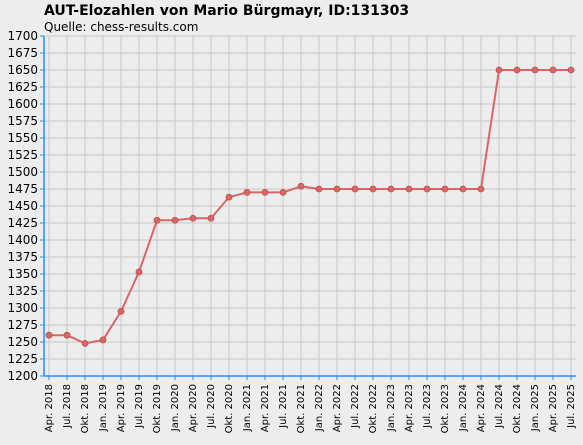  What do you see at coordinates (481, 408) in the screenshot?
I see `x-tick-label: Apr. 2024` at bounding box center [481, 408].